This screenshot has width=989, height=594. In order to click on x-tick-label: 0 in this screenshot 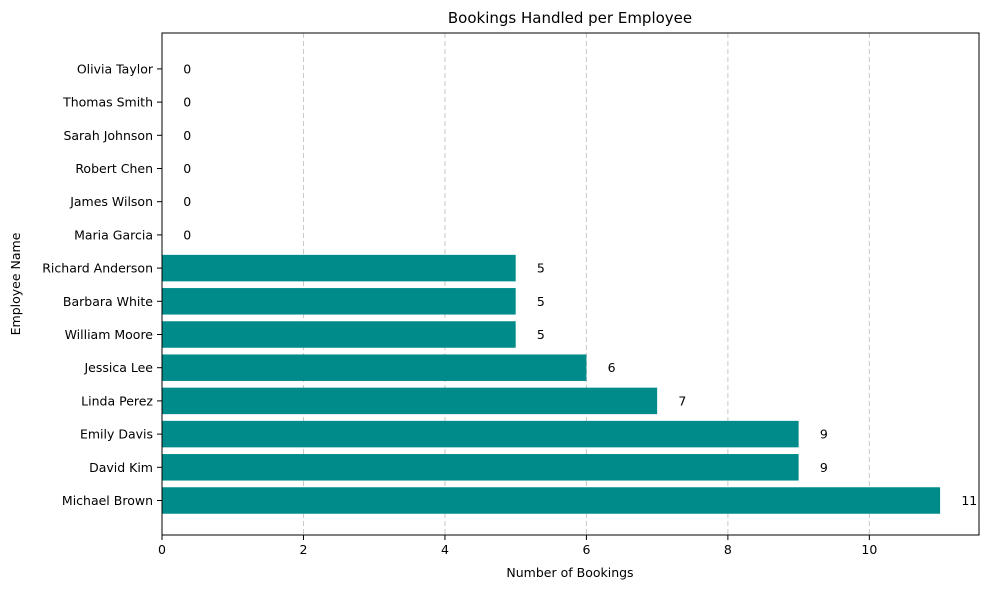, I will do `click(162, 549)`.